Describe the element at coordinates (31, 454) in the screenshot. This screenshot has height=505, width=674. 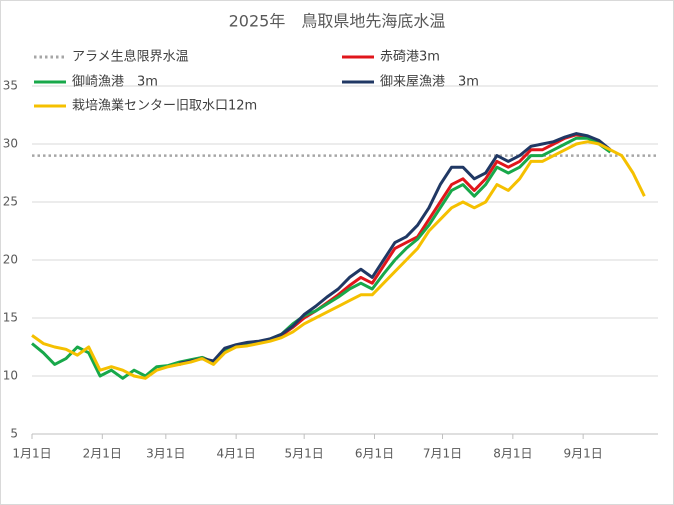
I see `x-tick-label: 1月1日` at that location.